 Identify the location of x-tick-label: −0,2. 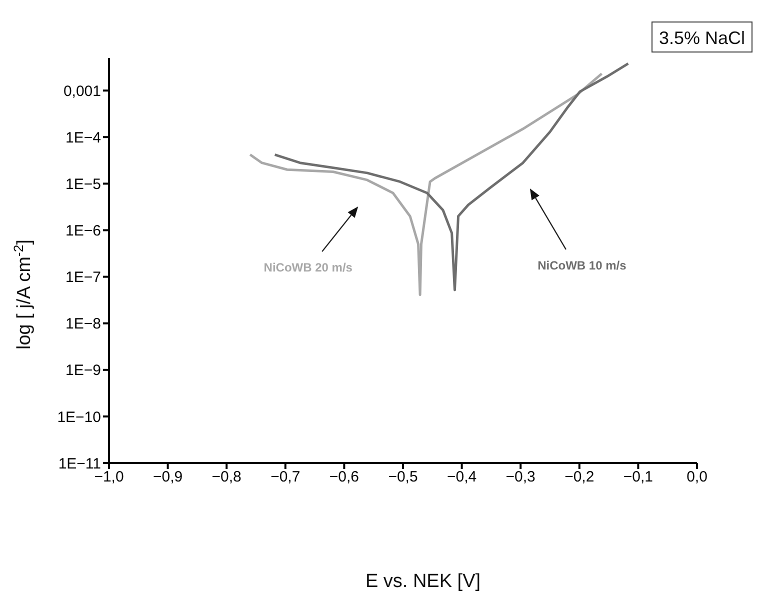
(579, 477).